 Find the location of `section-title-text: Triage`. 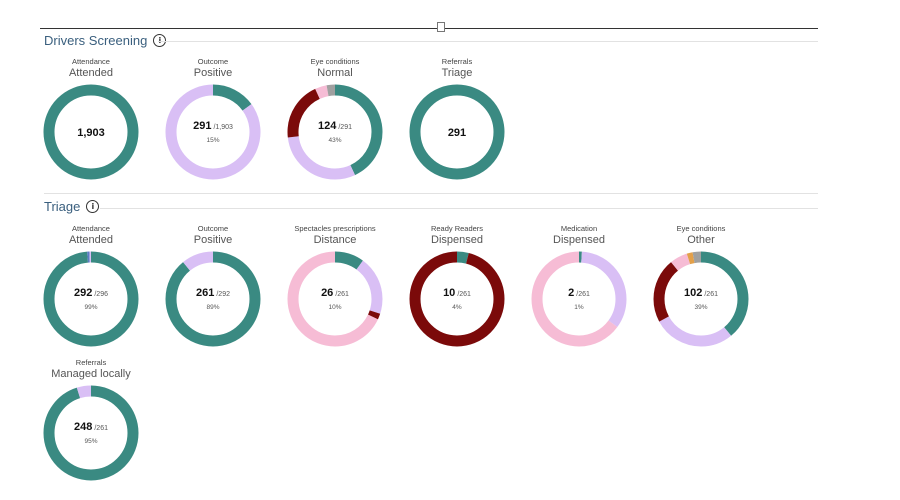

section-title-text: Triage is located at coordinates (62, 206).